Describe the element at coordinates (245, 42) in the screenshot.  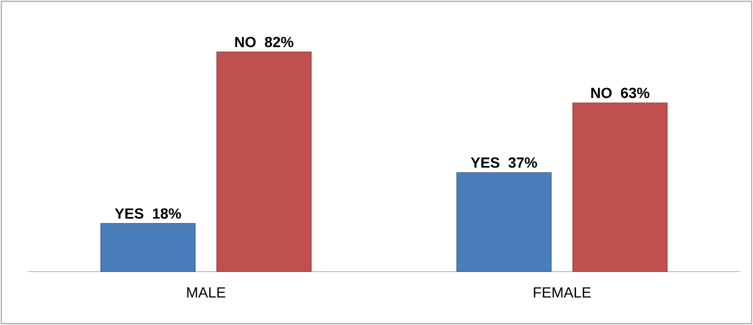
I see `series-label: NO` at that location.